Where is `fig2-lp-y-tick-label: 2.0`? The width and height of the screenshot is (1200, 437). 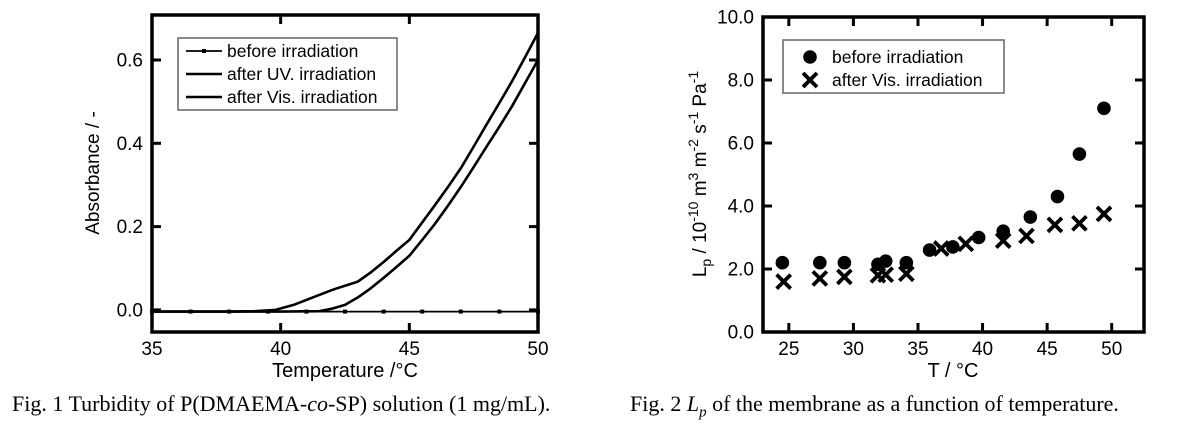 fig2-lp-y-tick-label: 2.0 is located at coordinates (741, 270).